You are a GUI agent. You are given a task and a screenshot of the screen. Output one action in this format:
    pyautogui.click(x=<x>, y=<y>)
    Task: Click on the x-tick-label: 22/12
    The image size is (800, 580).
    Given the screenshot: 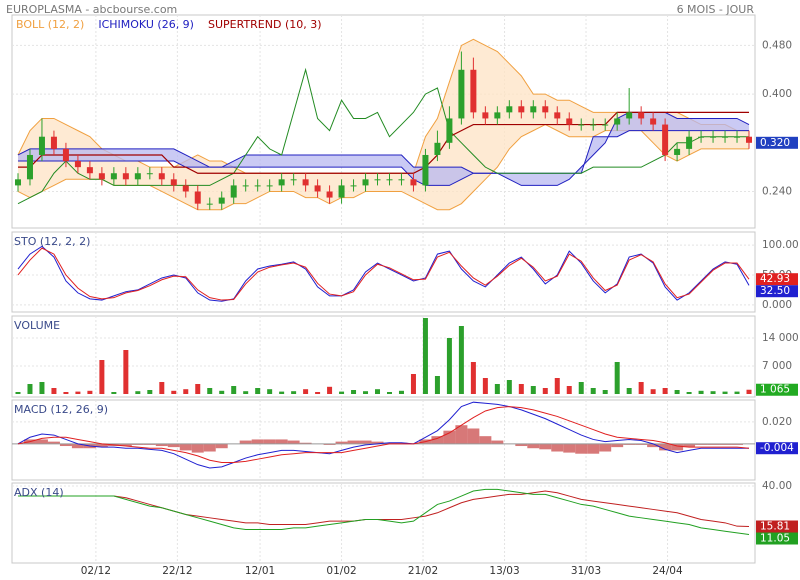 What is the action you would take?
    pyautogui.click(x=177, y=571)
    